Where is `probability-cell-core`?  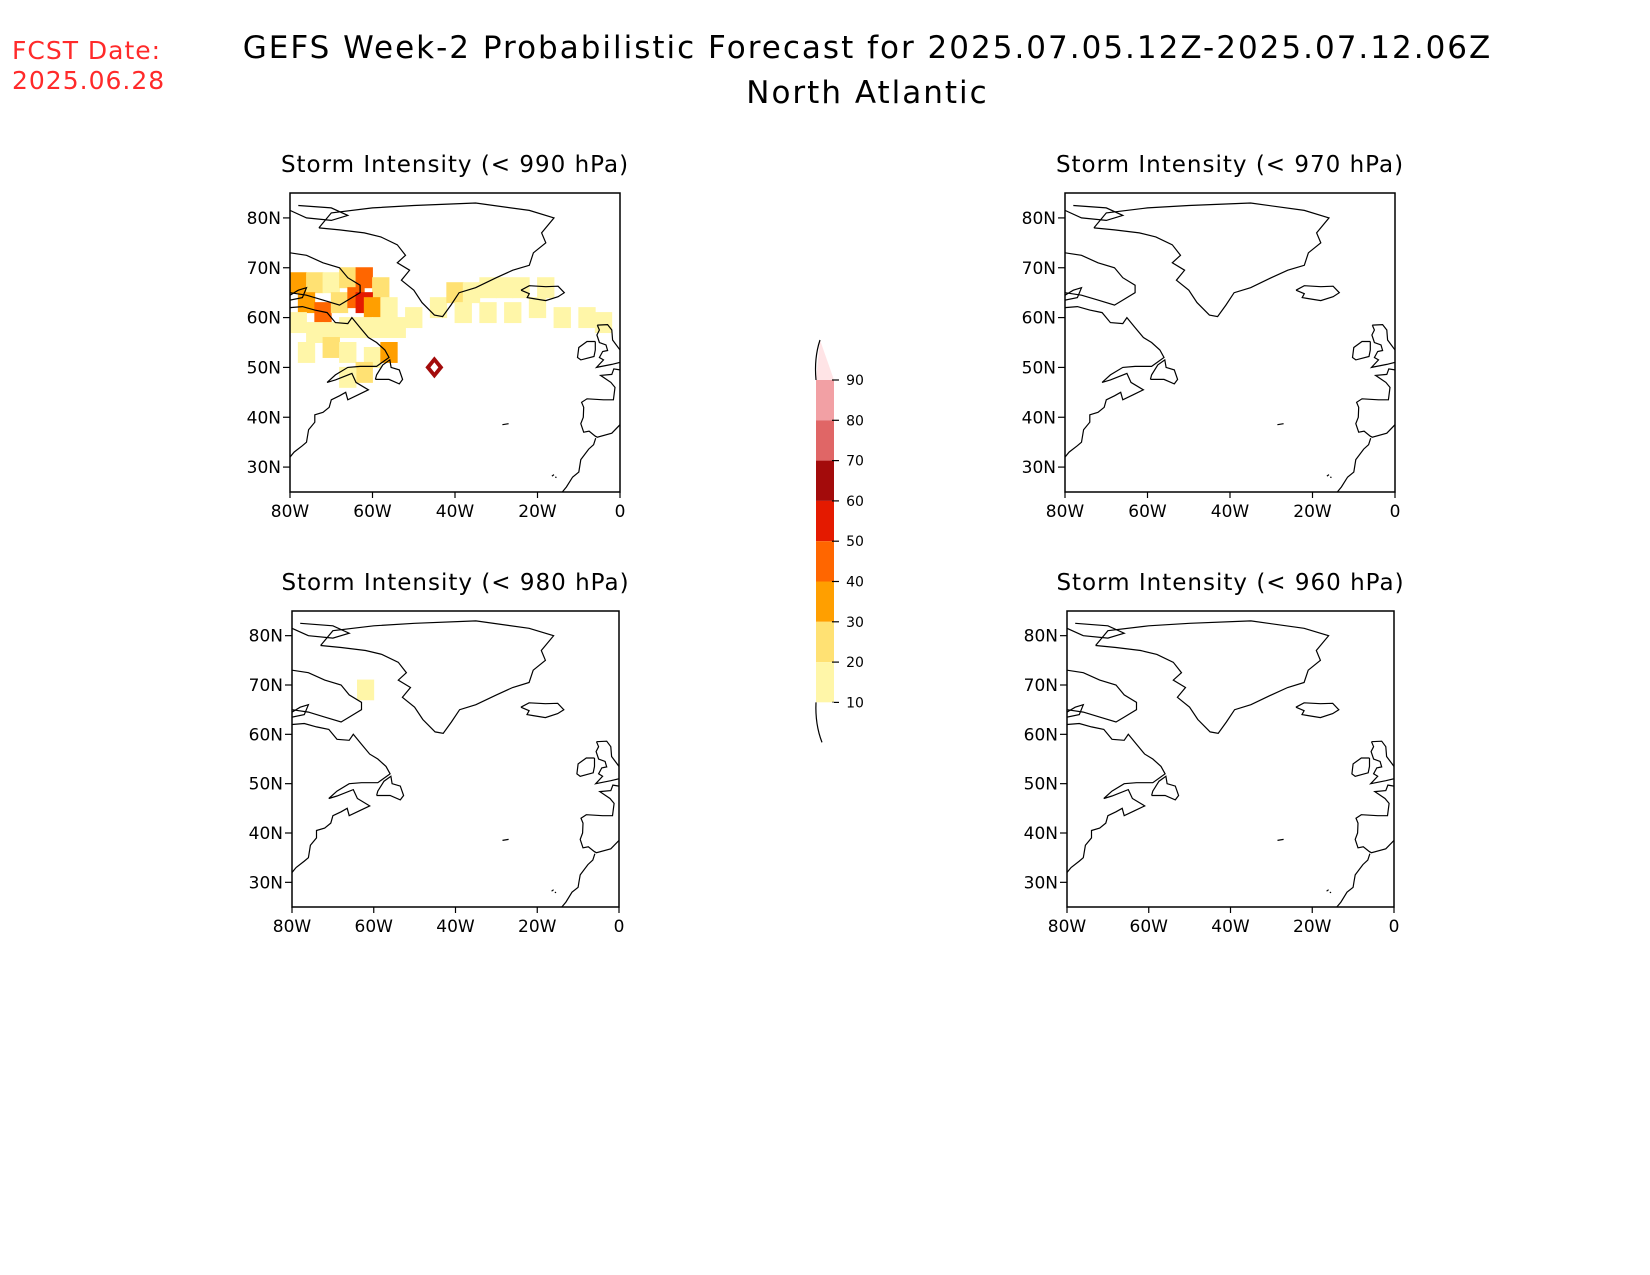 probability-cell-core is located at coordinates (434, 367).